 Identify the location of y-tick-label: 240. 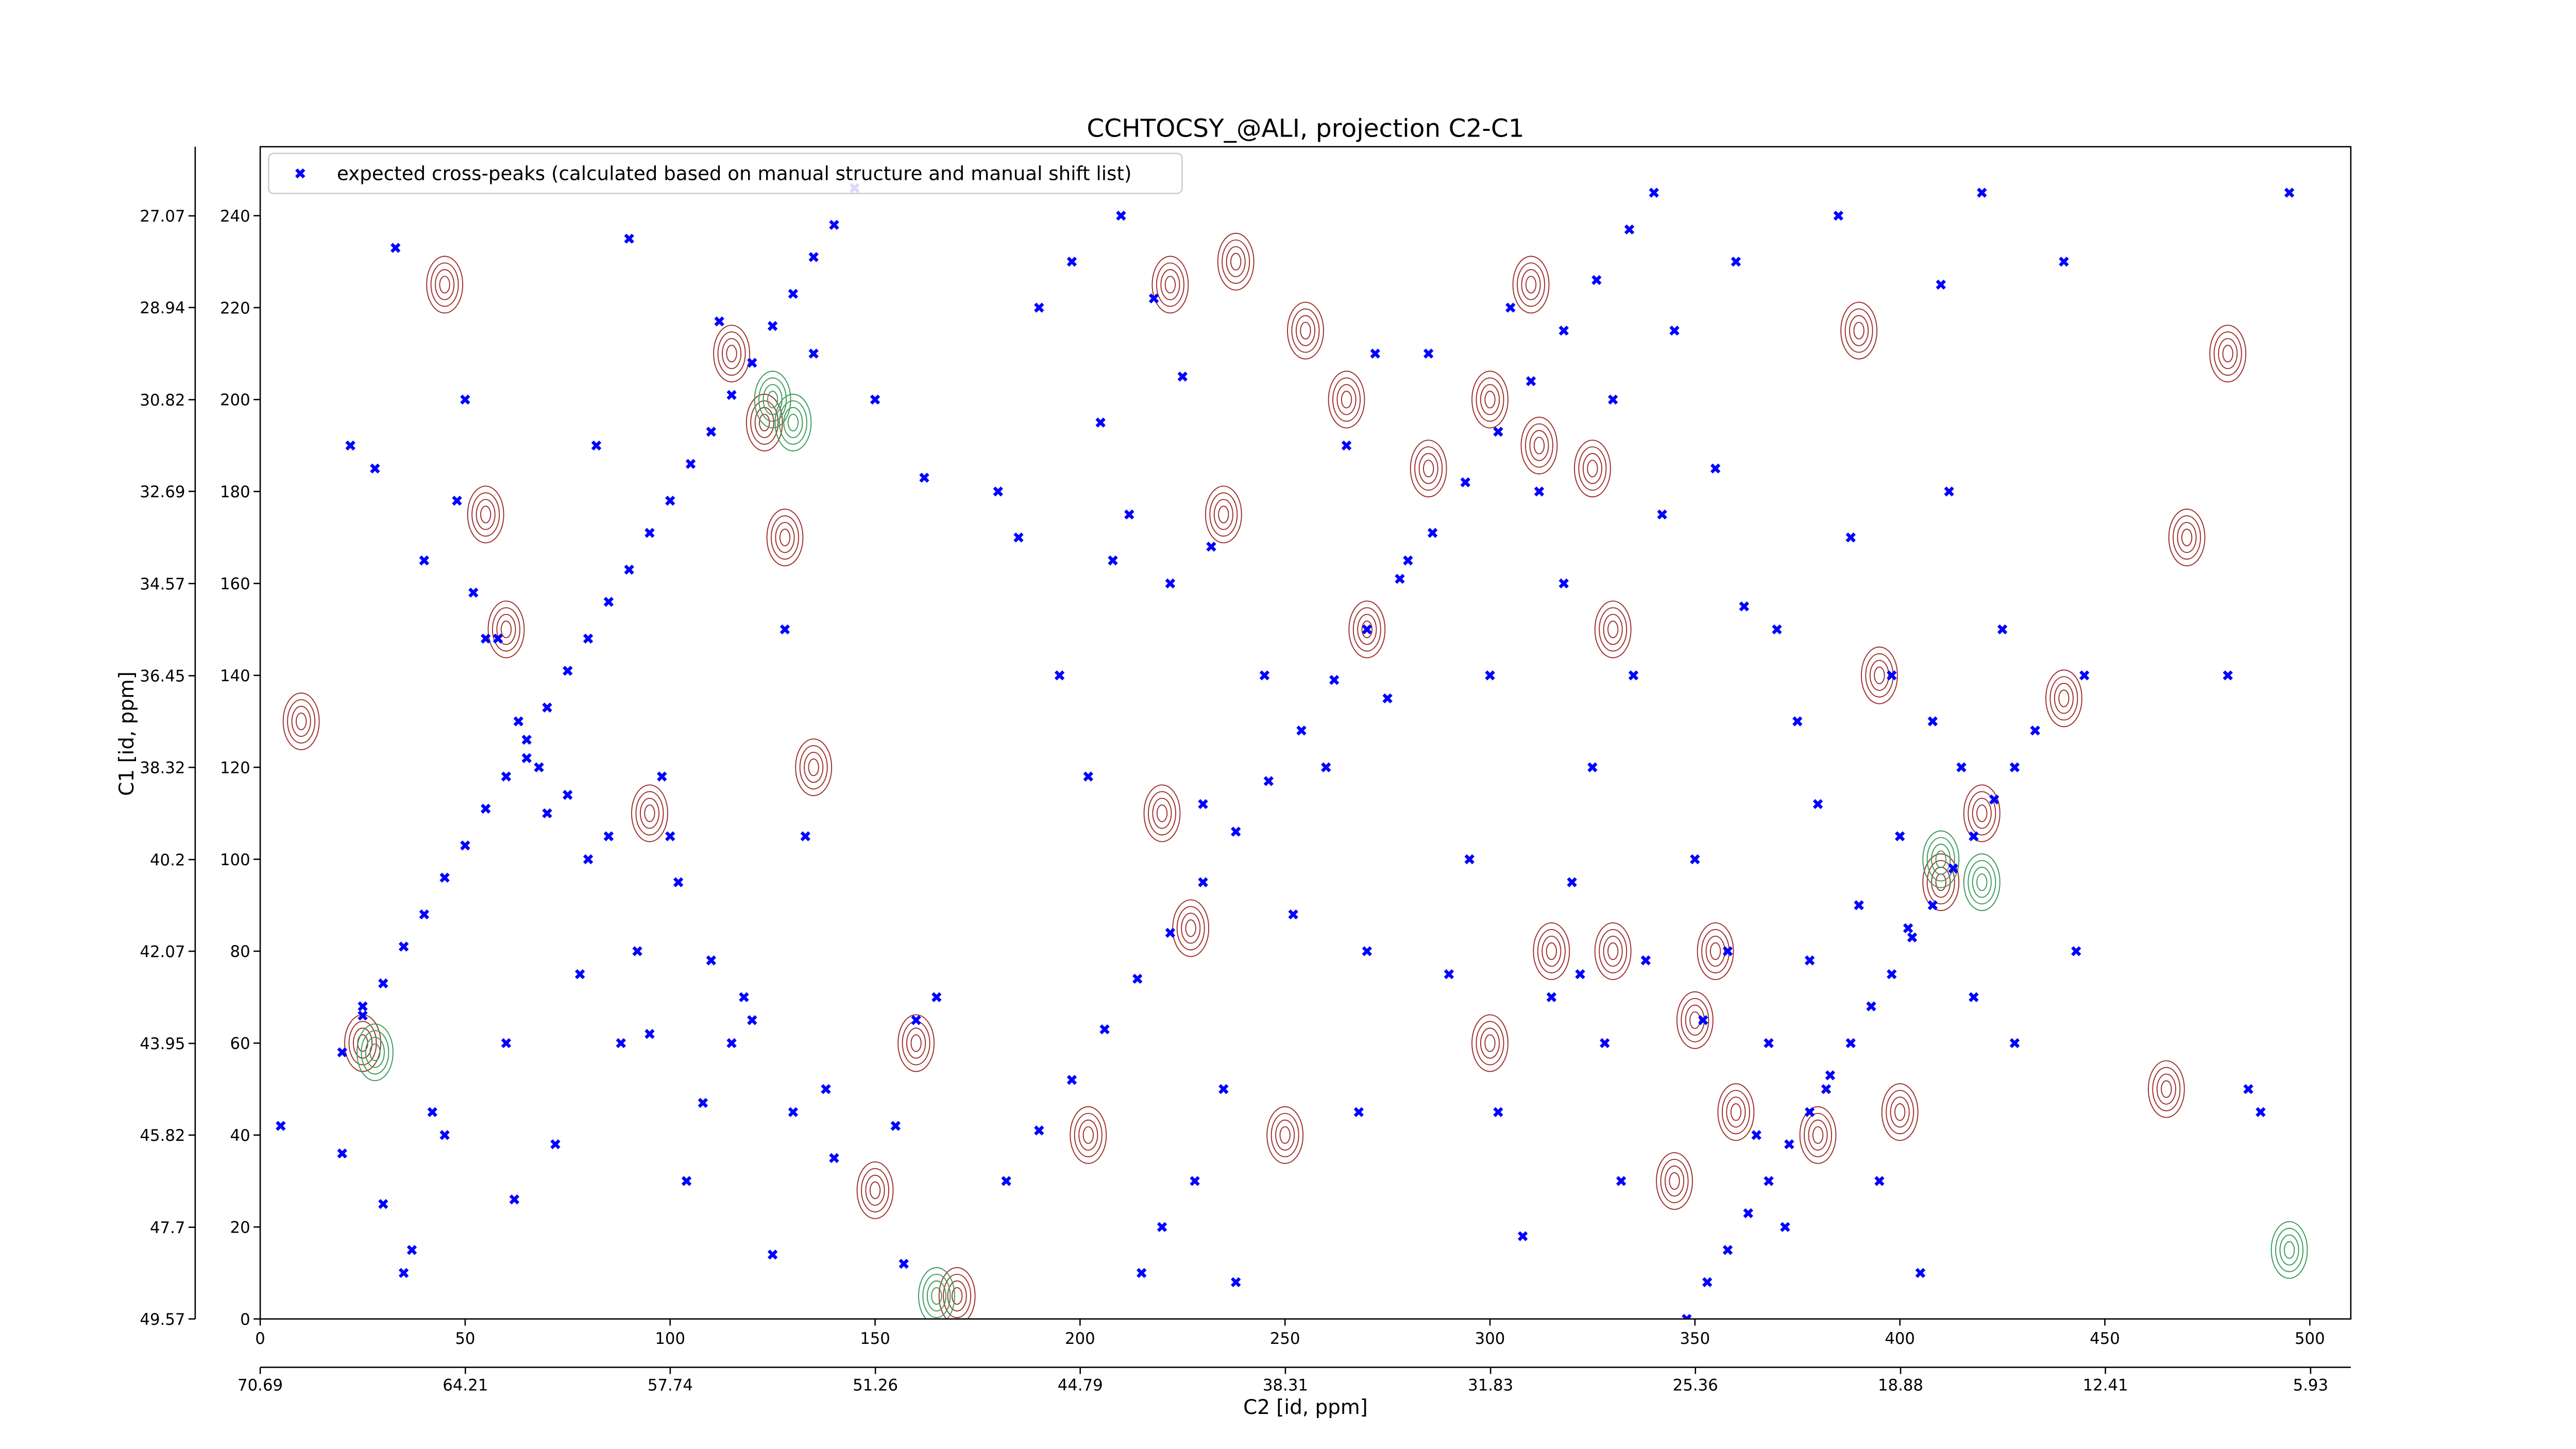
(235, 216).